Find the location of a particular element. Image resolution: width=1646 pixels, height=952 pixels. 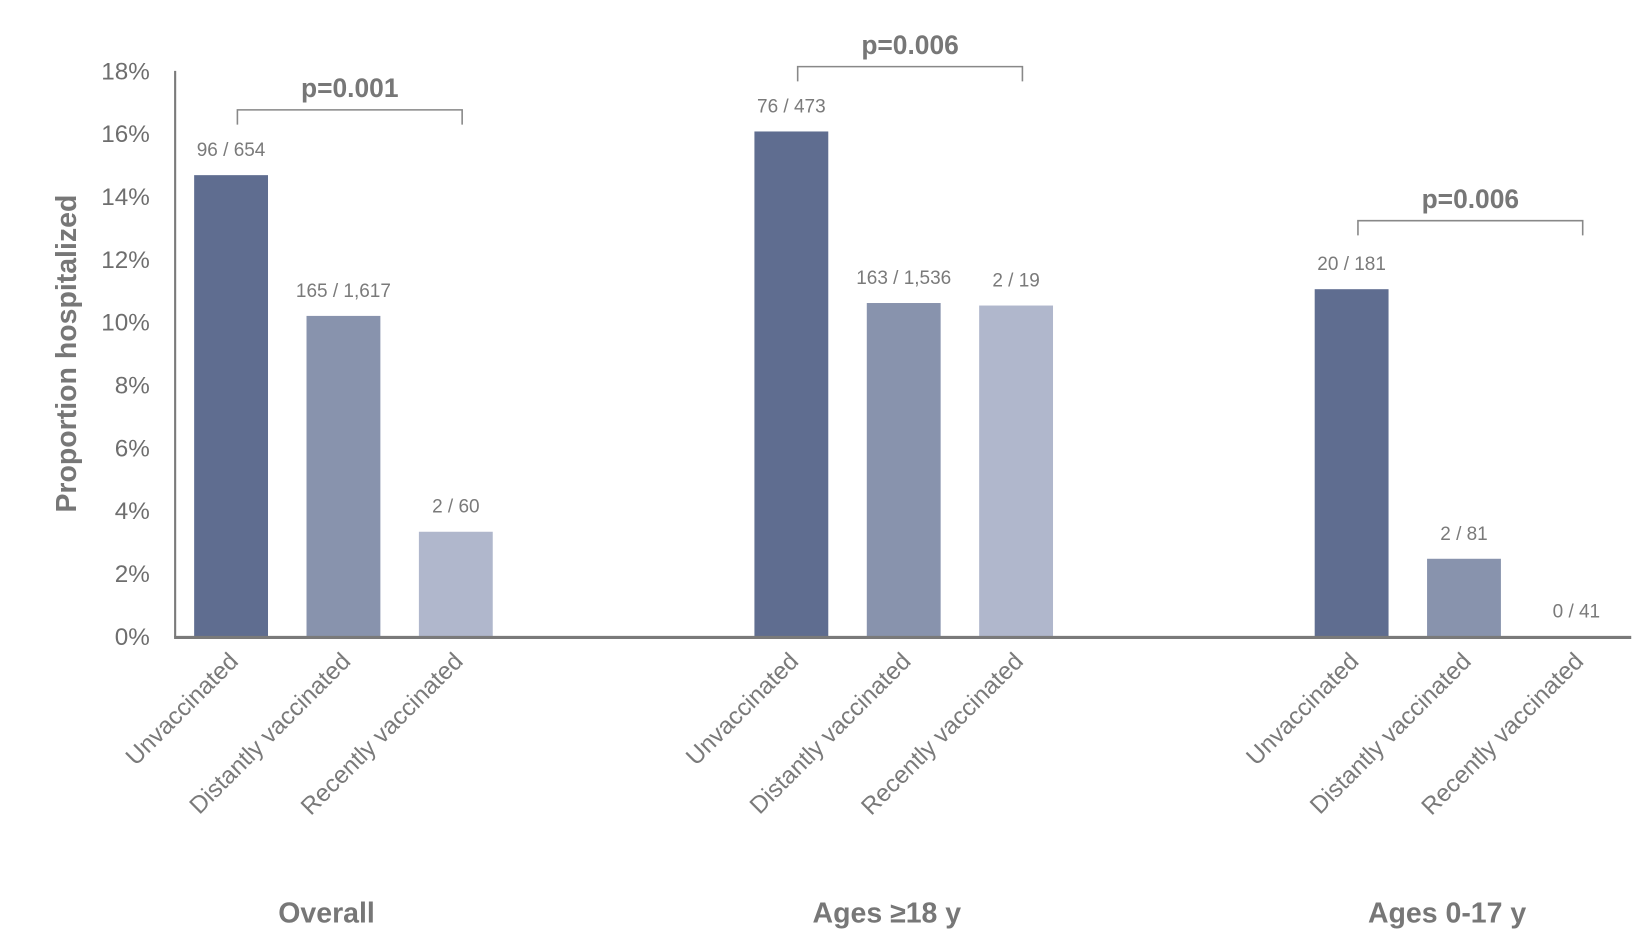

data-label: 163 / 1,536 is located at coordinates (903, 278).